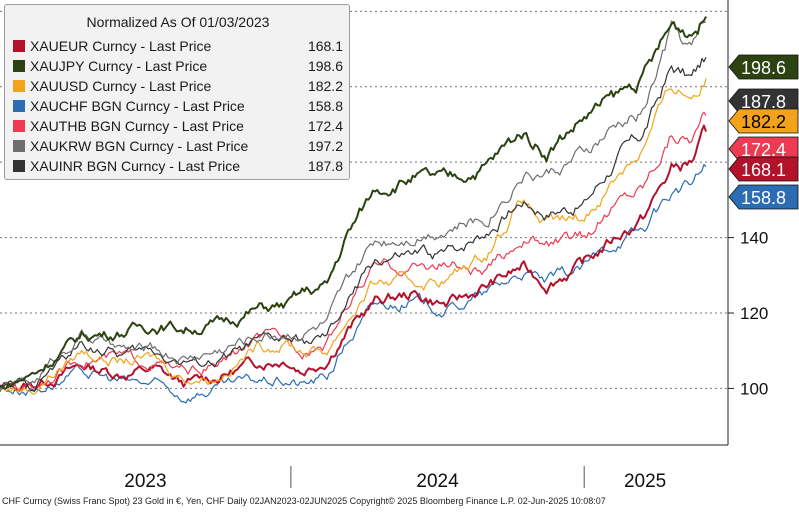 Image resolution: width=799 pixels, height=512 pixels. Describe the element at coordinates (19, 106) in the screenshot. I see `legend-swatch-xauchf` at that location.